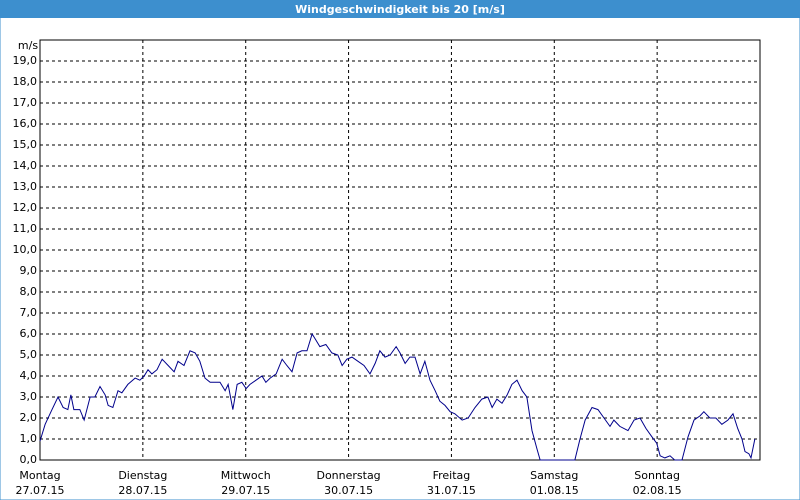  I want to click on x-tick-date: 29.07.15, so click(245, 490).